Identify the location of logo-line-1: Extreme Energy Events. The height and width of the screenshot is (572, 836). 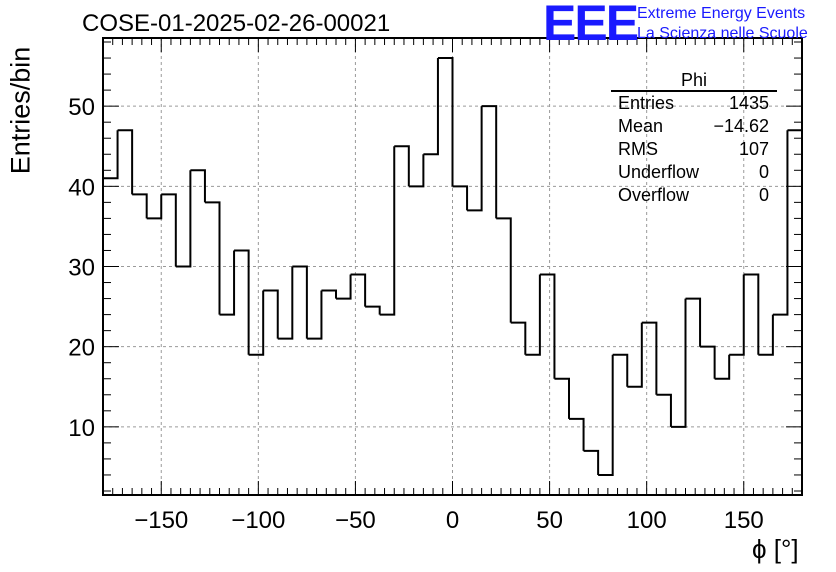
(721, 13).